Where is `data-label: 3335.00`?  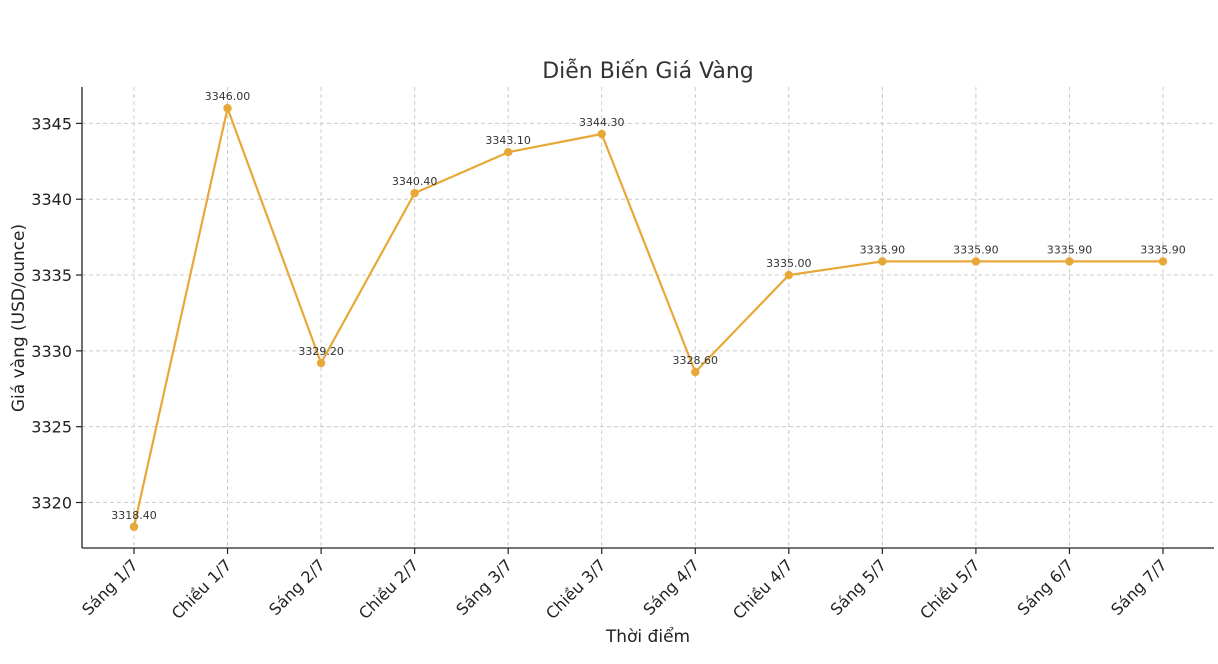 data-label: 3335.00 is located at coordinates (789, 263).